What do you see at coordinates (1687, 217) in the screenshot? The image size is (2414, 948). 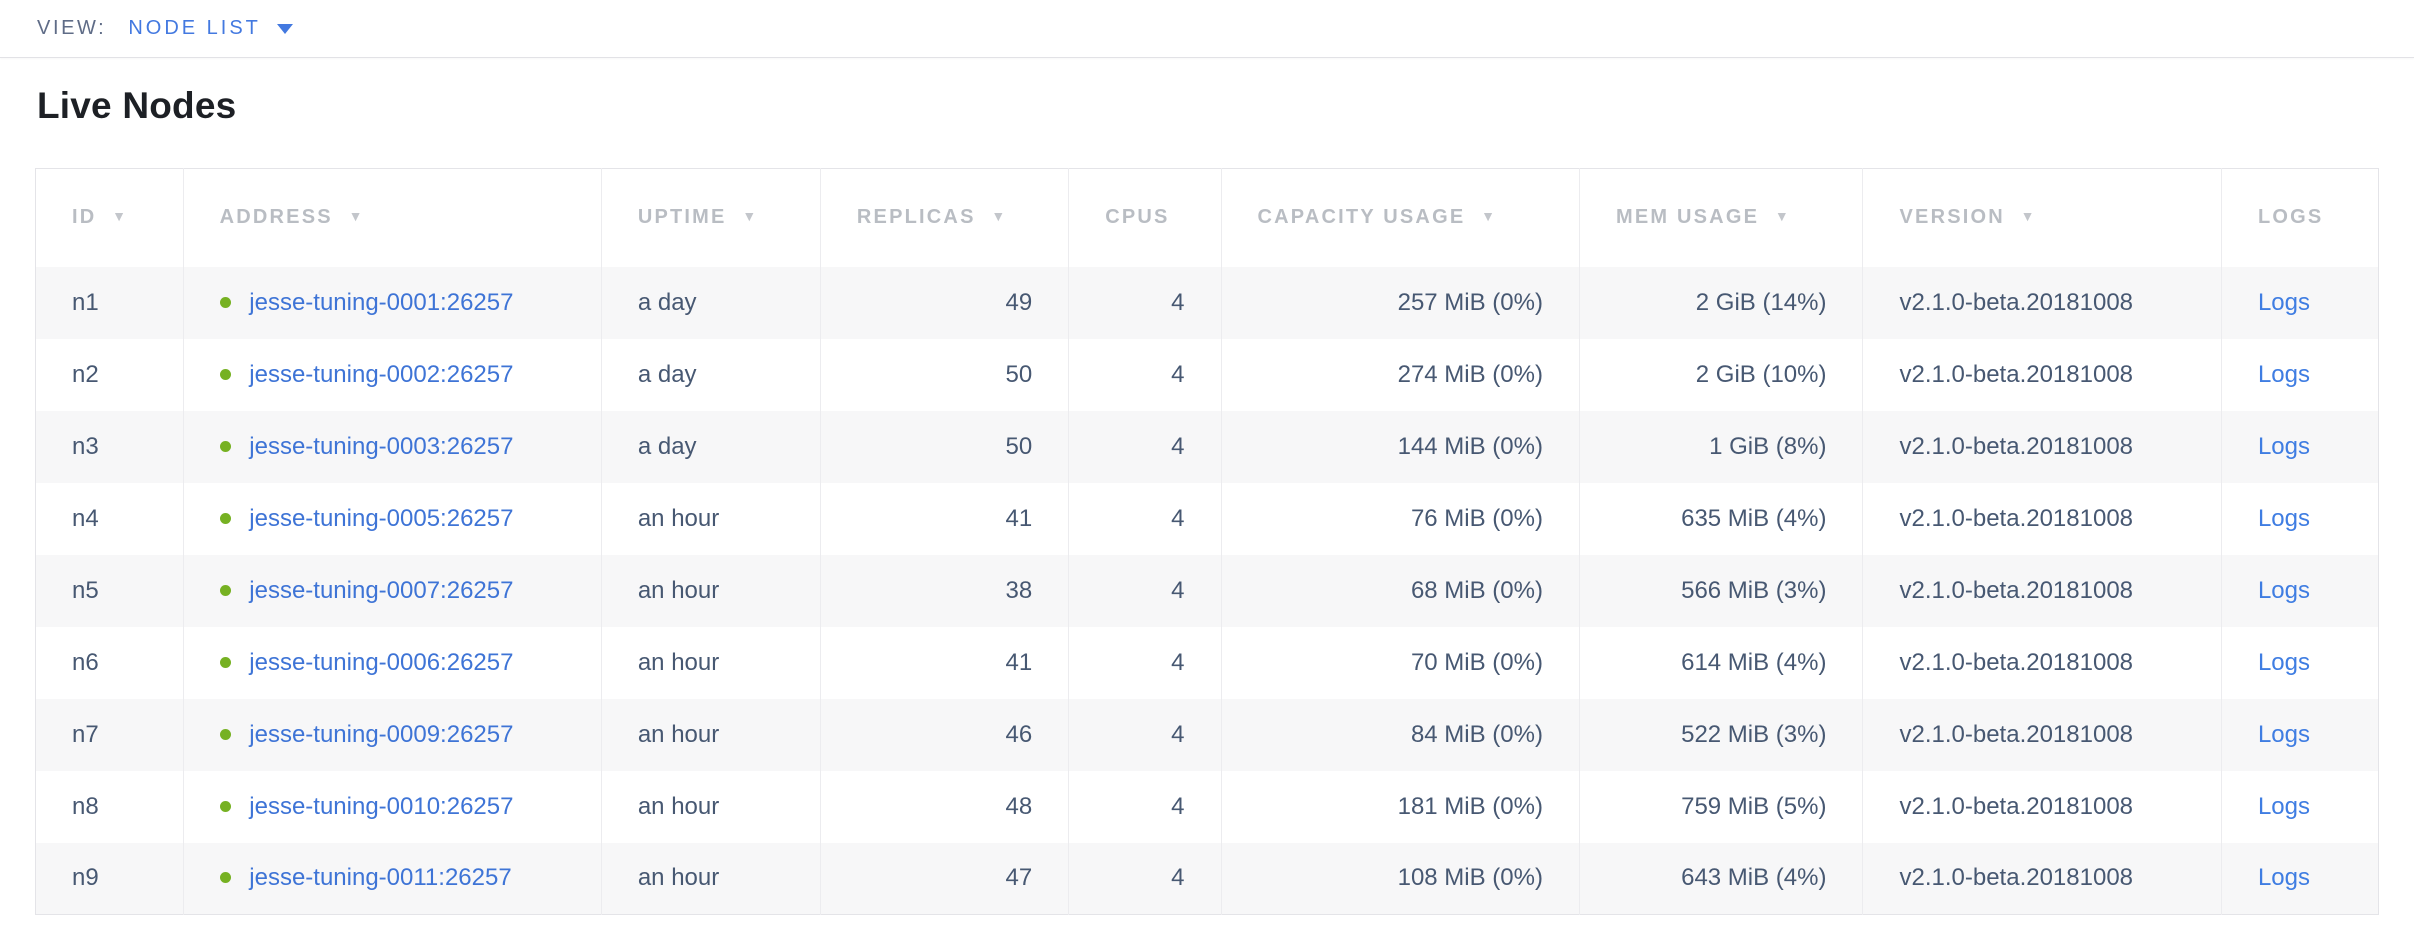 I see `column-header-label: MEM USAGE` at bounding box center [1687, 217].